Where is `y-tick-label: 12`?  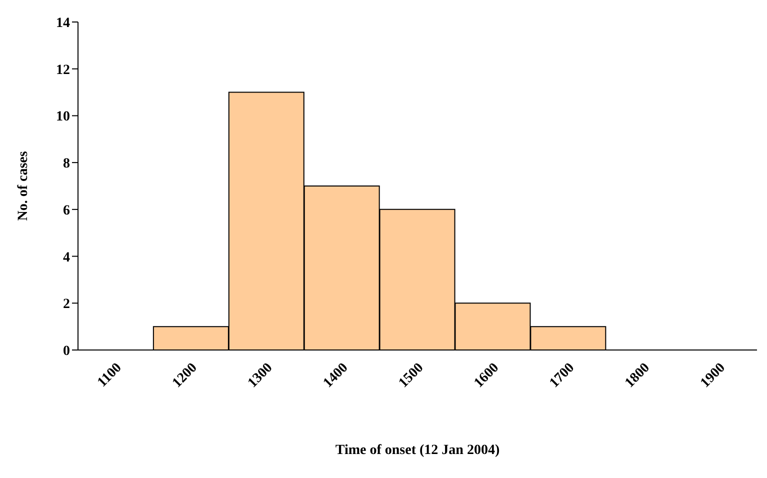 y-tick-label: 12 is located at coordinates (63, 70).